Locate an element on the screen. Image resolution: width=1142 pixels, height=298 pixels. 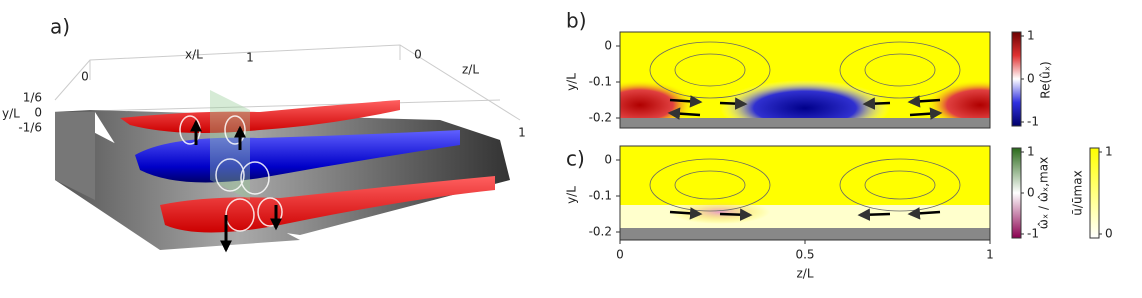
colorbar-label: ū/ūmax is located at coordinates (1078, 192).